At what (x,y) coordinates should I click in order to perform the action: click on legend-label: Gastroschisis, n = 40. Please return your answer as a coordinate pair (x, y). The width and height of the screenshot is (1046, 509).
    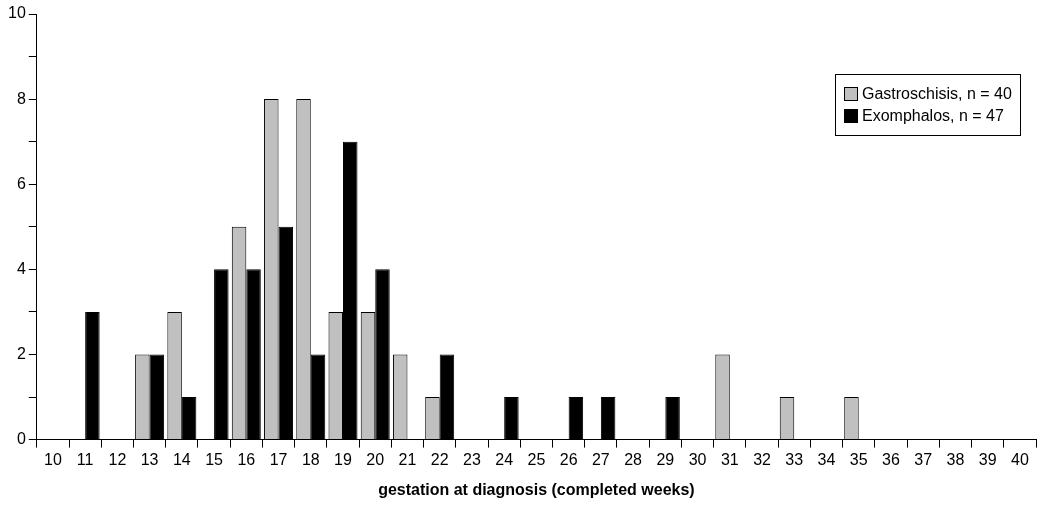
    Looking at the image, I should click on (937, 94).